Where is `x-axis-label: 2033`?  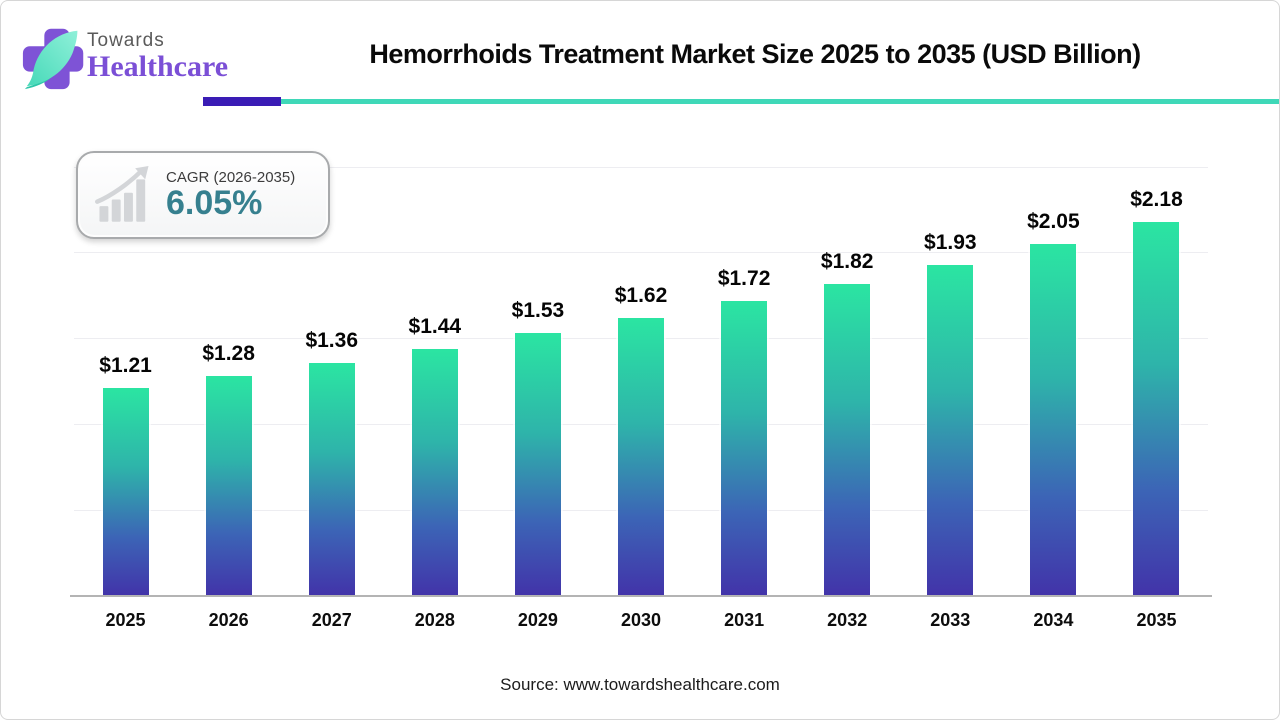 x-axis-label: 2033 is located at coordinates (950, 620).